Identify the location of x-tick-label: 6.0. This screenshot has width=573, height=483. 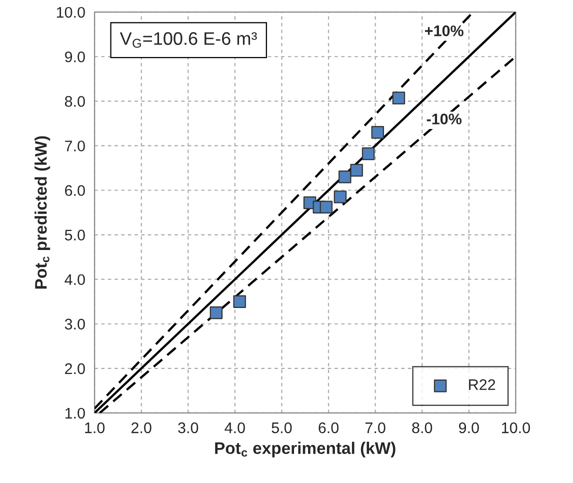
(328, 428).